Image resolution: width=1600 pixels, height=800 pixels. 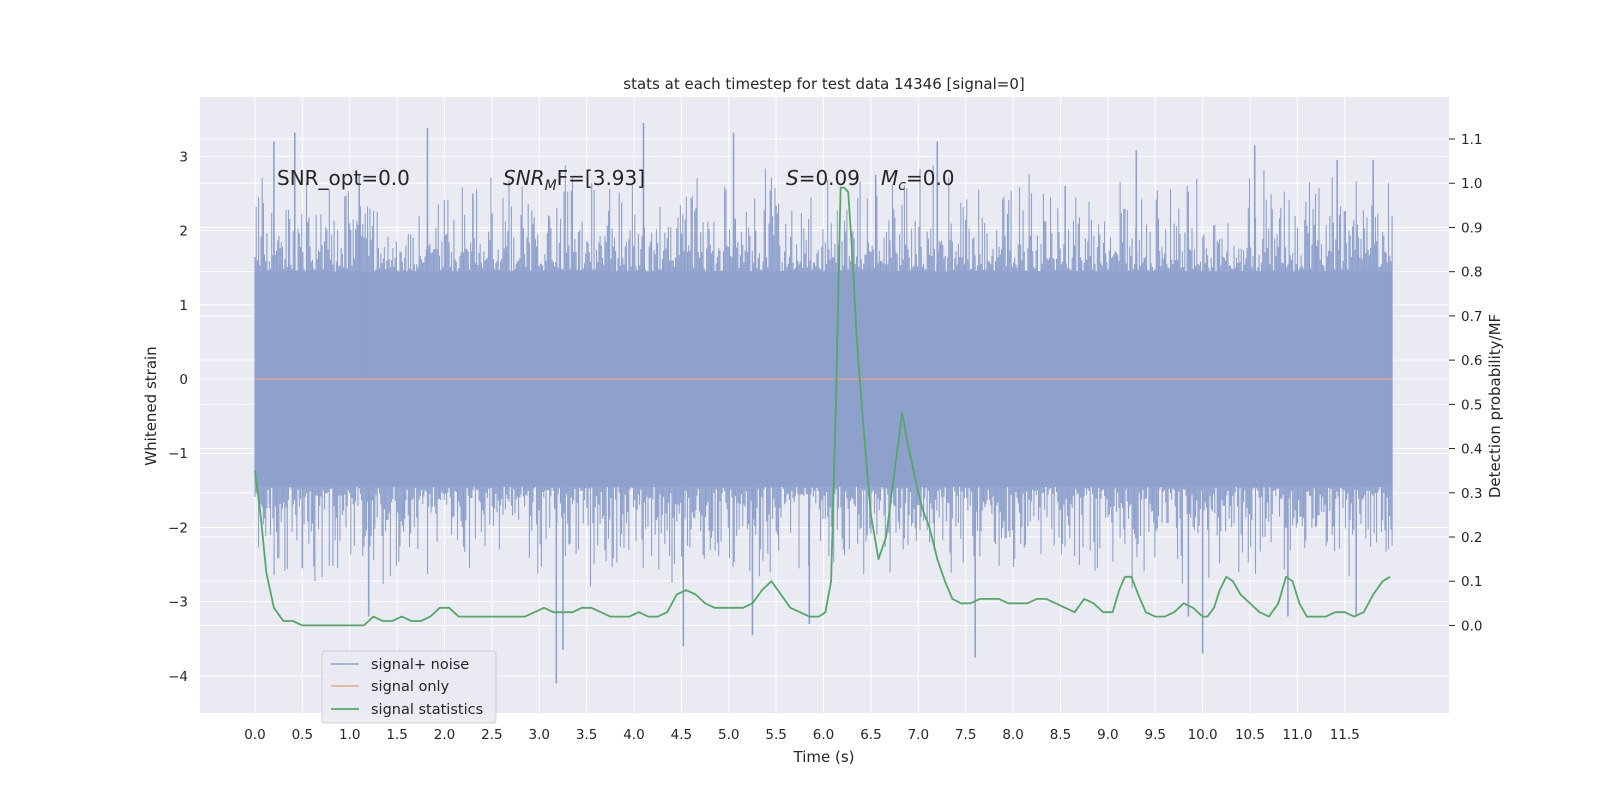 I want to click on x-tick-label: 7.5, so click(x=965, y=735).